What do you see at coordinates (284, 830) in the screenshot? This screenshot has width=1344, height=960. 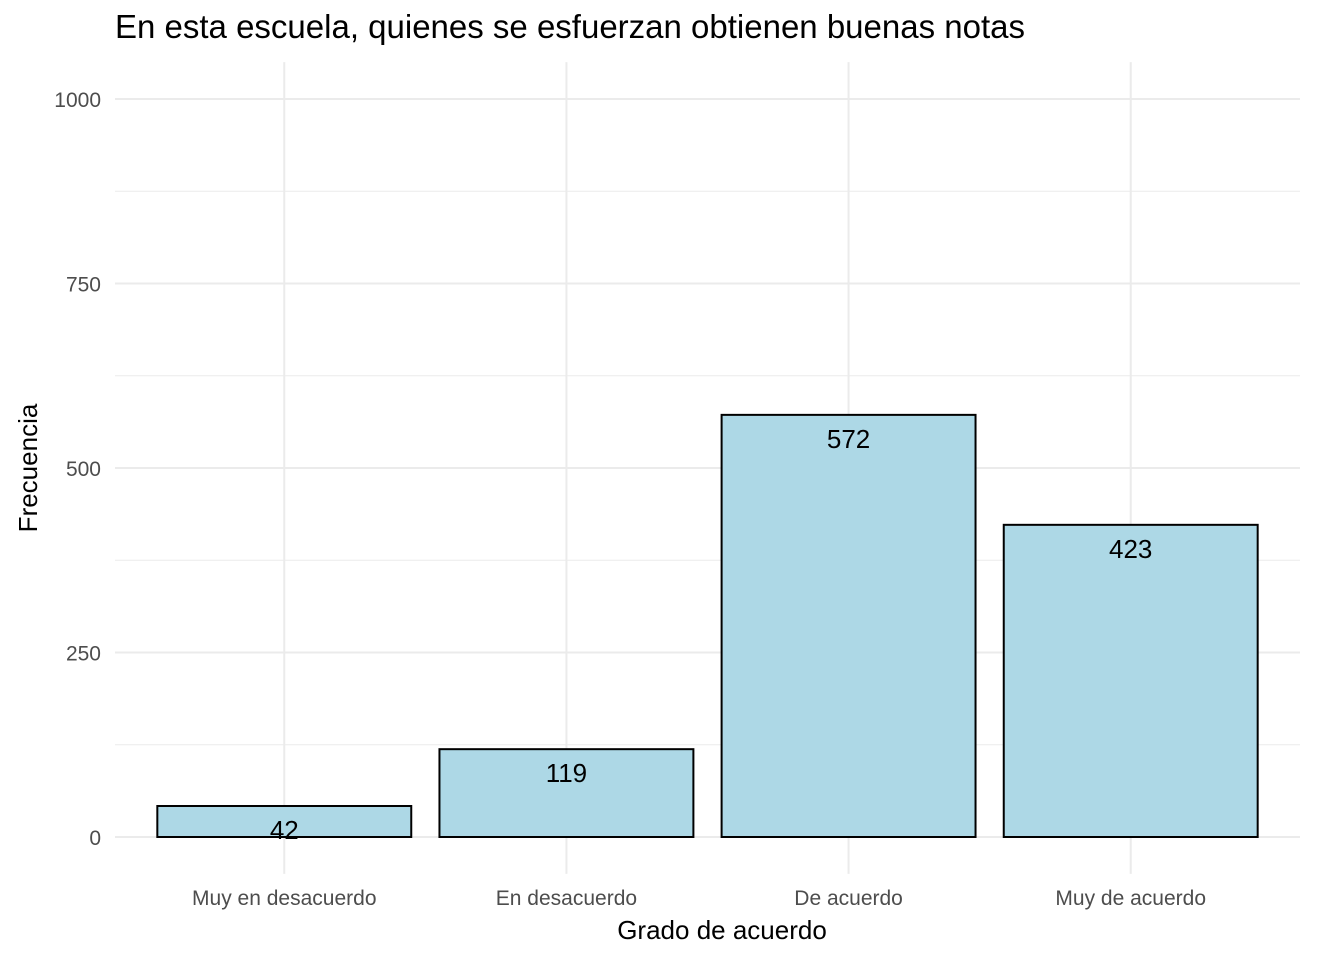 I see `data-label: 42` at bounding box center [284, 830].